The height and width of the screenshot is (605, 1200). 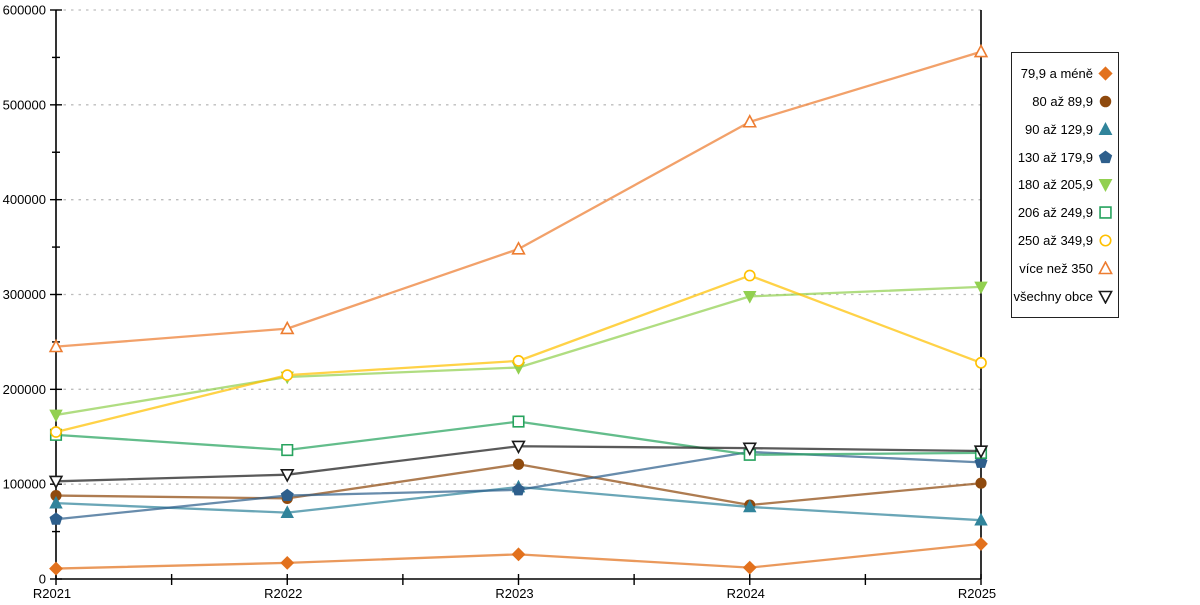 I want to click on filled-circle-icon, so click(x=1105, y=101).